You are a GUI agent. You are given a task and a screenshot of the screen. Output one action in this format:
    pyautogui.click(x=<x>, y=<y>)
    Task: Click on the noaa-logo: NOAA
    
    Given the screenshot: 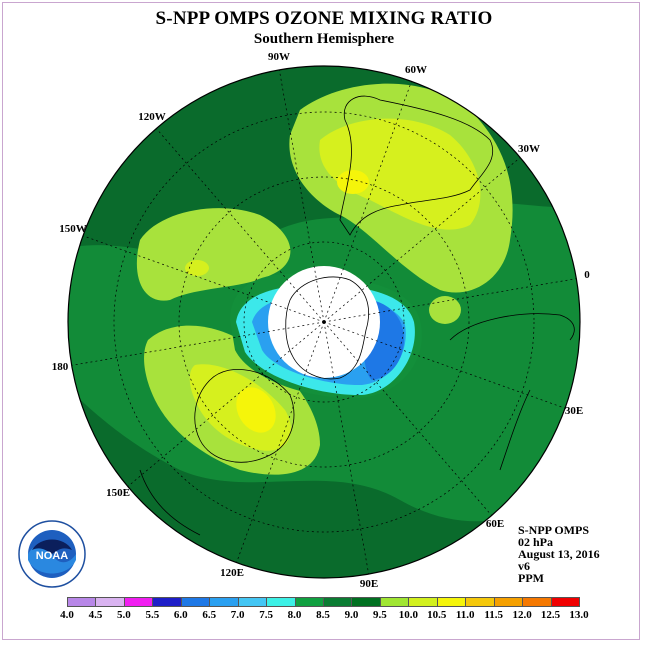 What is the action you would take?
    pyautogui.click(x=52, y=554)
    